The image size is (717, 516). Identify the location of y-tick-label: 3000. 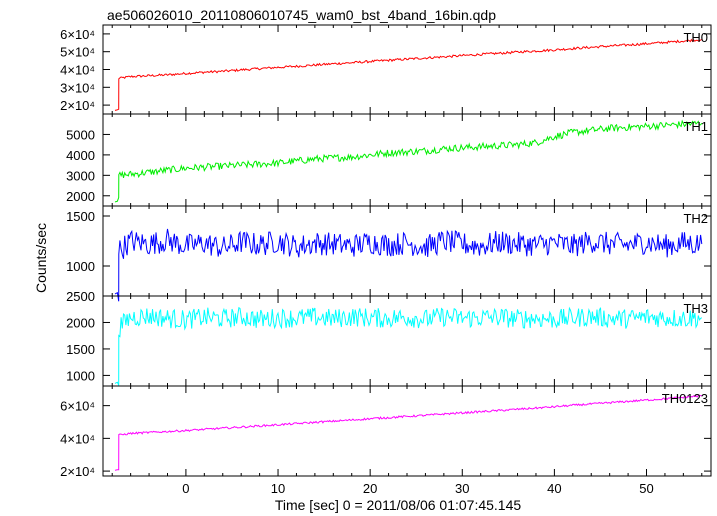
(80, 175).